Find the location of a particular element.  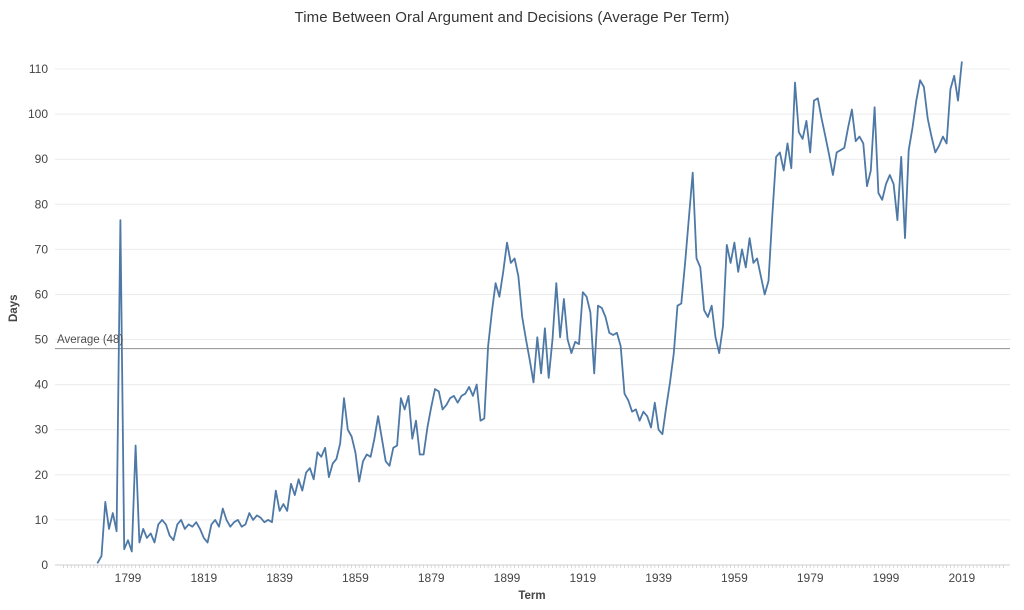

y-tick-label: 40 is located at coordinates (42, 385).